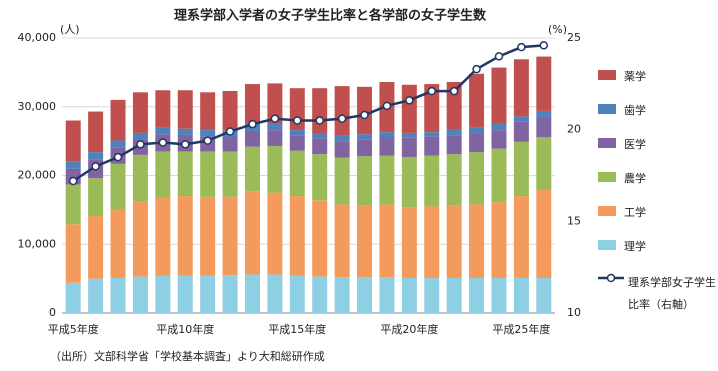 Image resolution: width=718 pixels, height=371 pixels. I want to click on x-tick-label: 平成10年度, so click(185, 329).